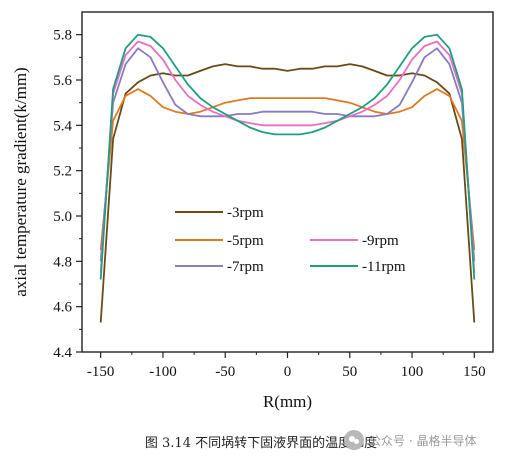 Image resolution: width=522 pixels, height=463 pixels. I want to click on y-tick-label: 4.6, so click(62, 308).